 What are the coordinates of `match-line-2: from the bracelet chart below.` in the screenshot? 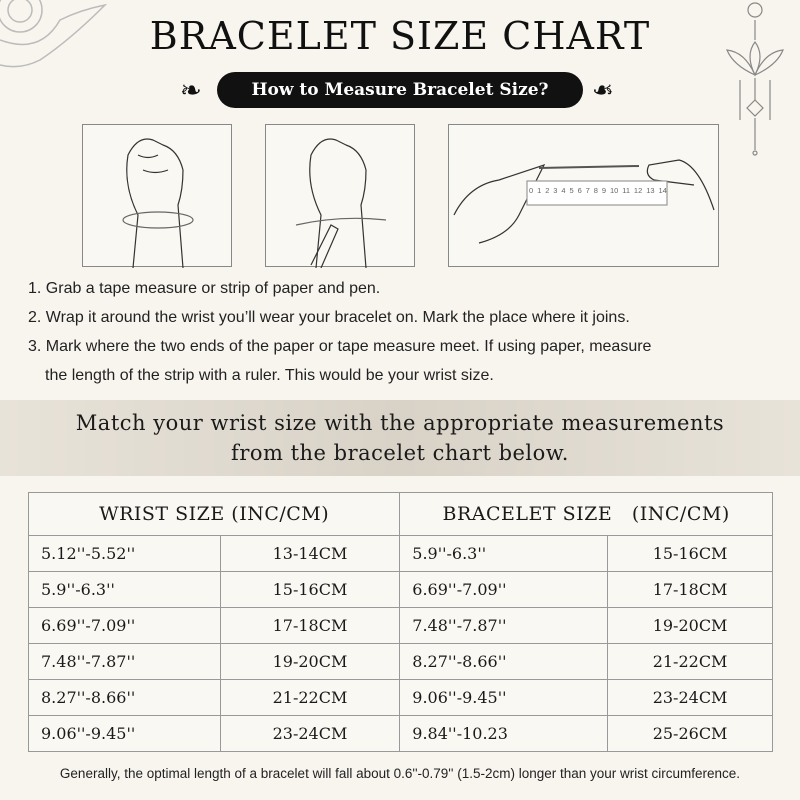 It's located at (400, 453).